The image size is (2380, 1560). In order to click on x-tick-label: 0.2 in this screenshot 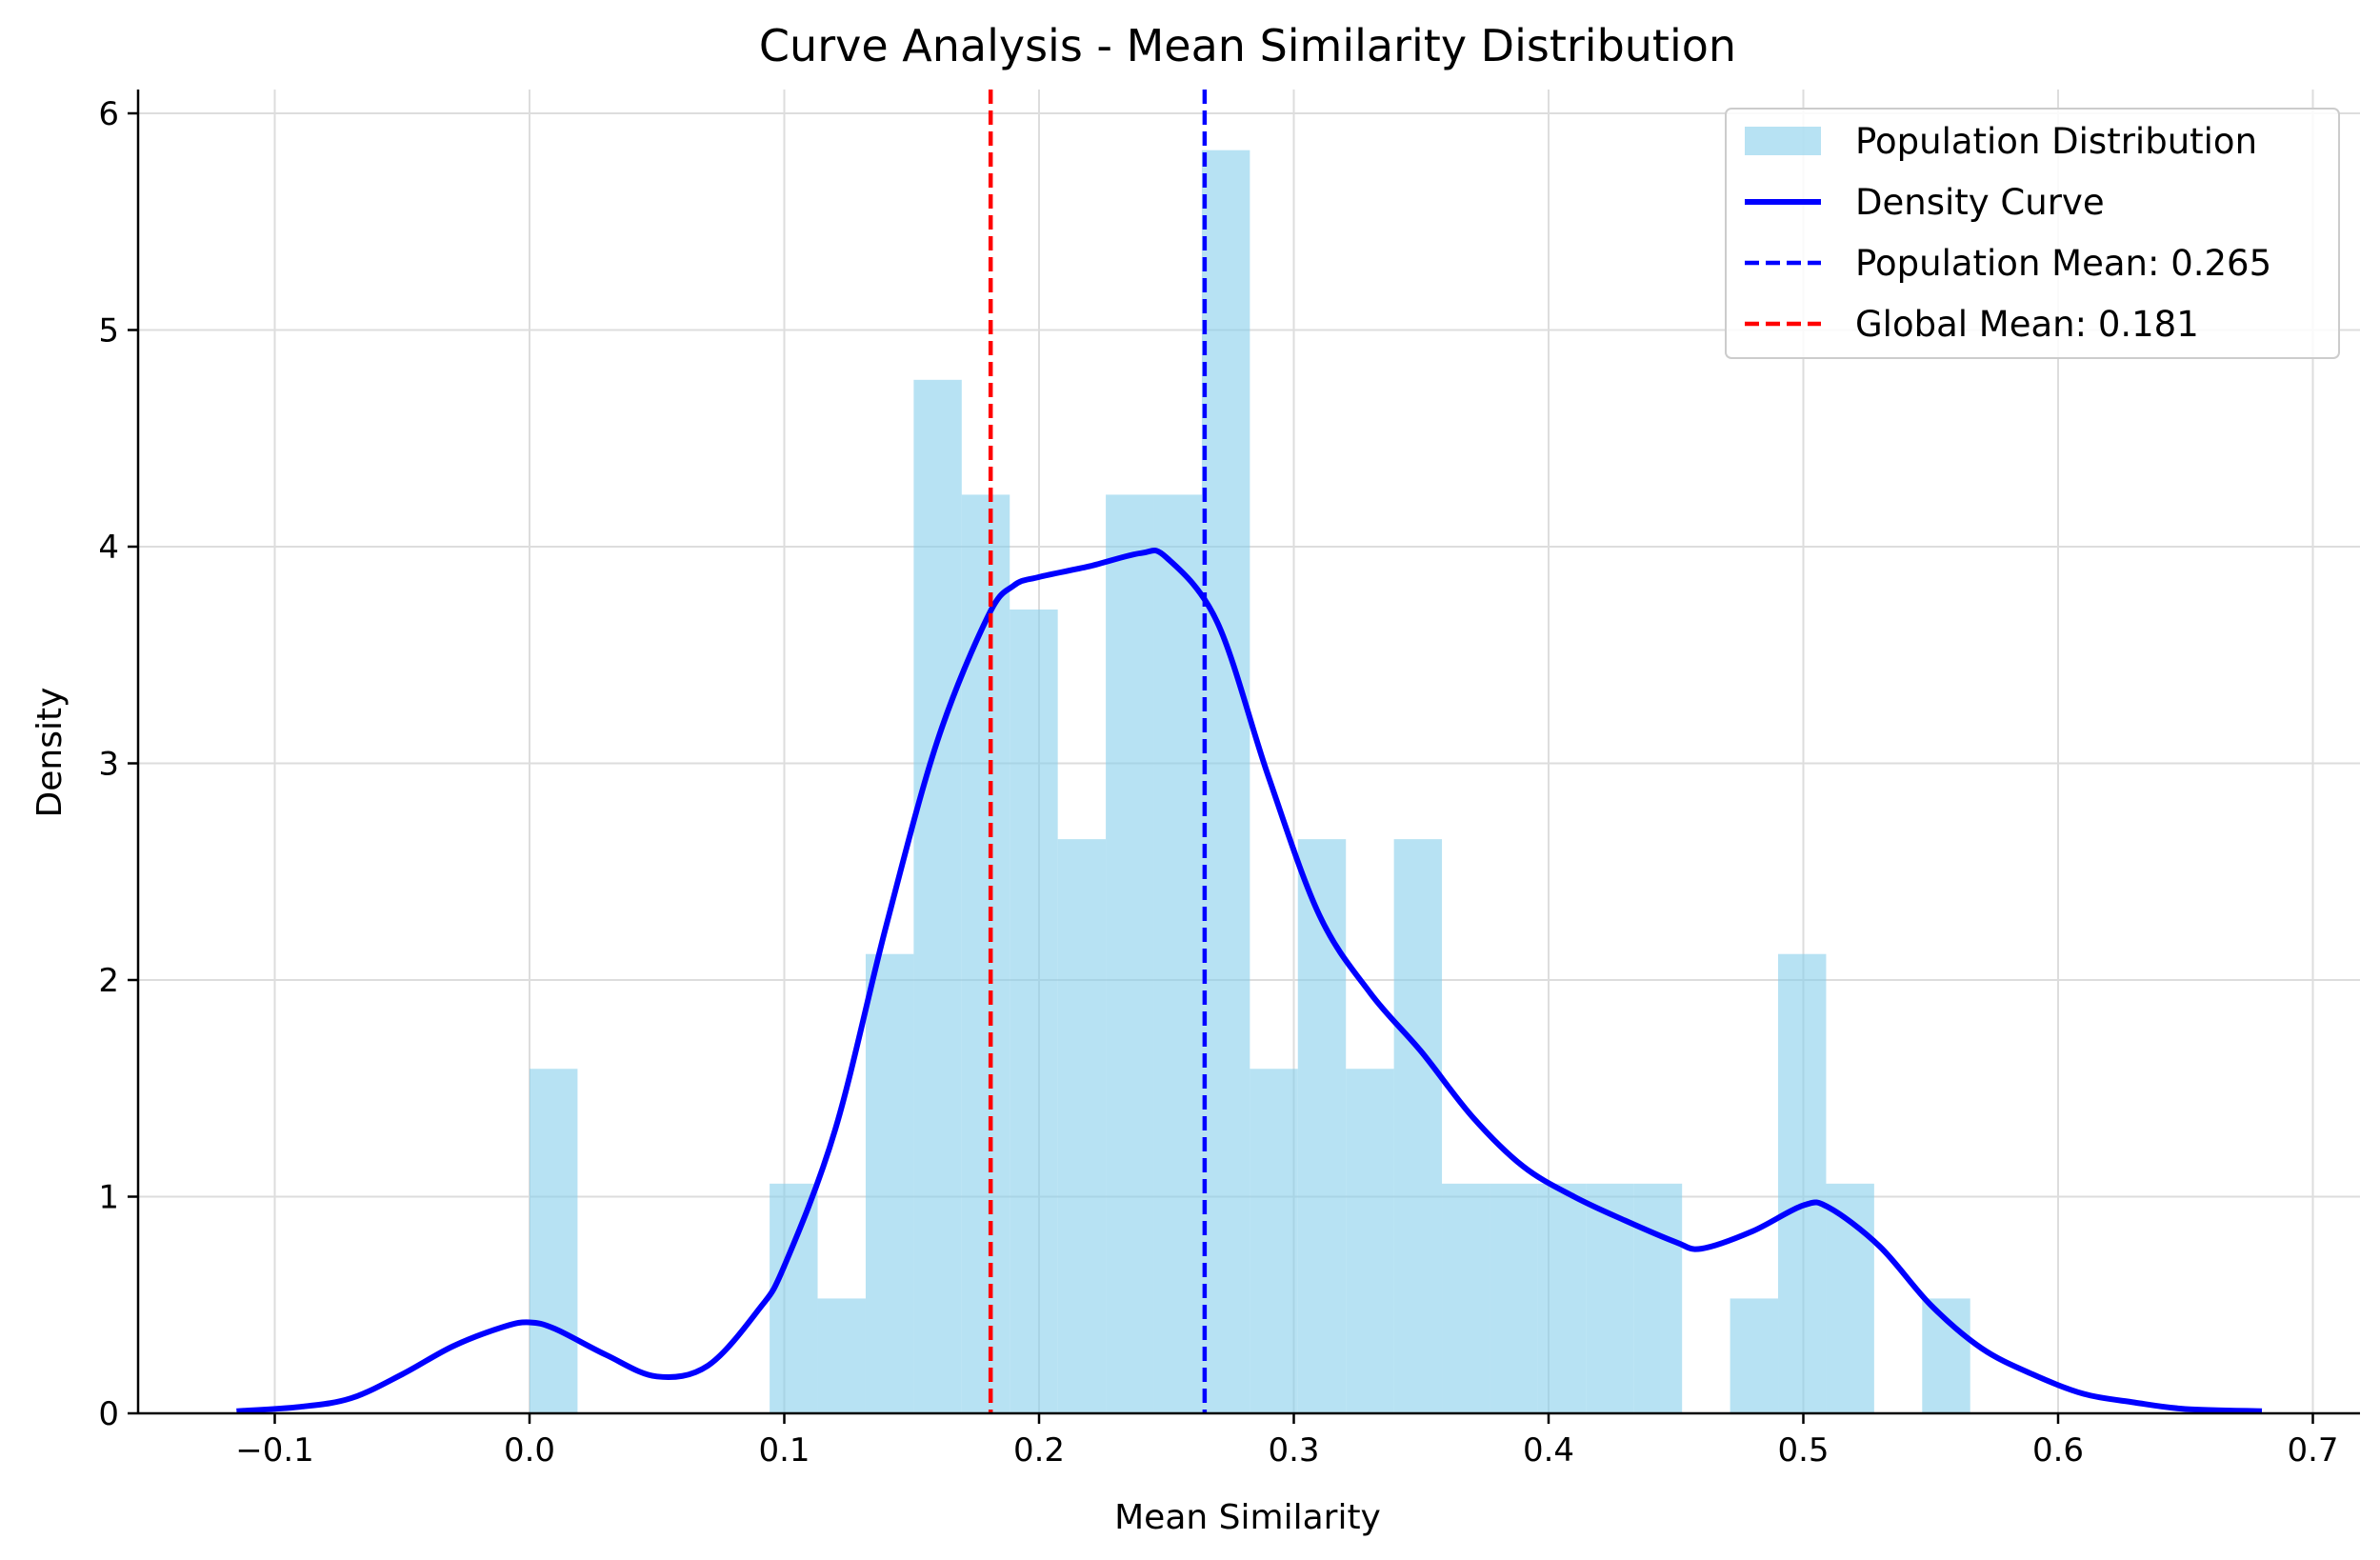, I will do `click(1039, 1450)`.